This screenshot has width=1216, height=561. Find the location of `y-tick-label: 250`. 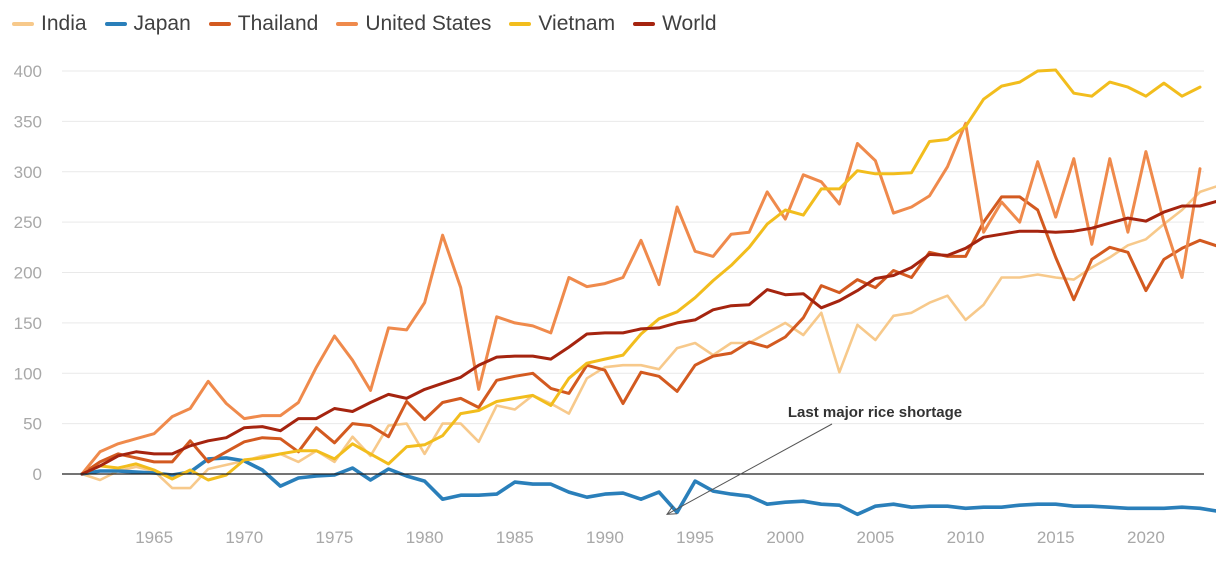

y-tick-label: 250 is located at coordinates (28, 222).